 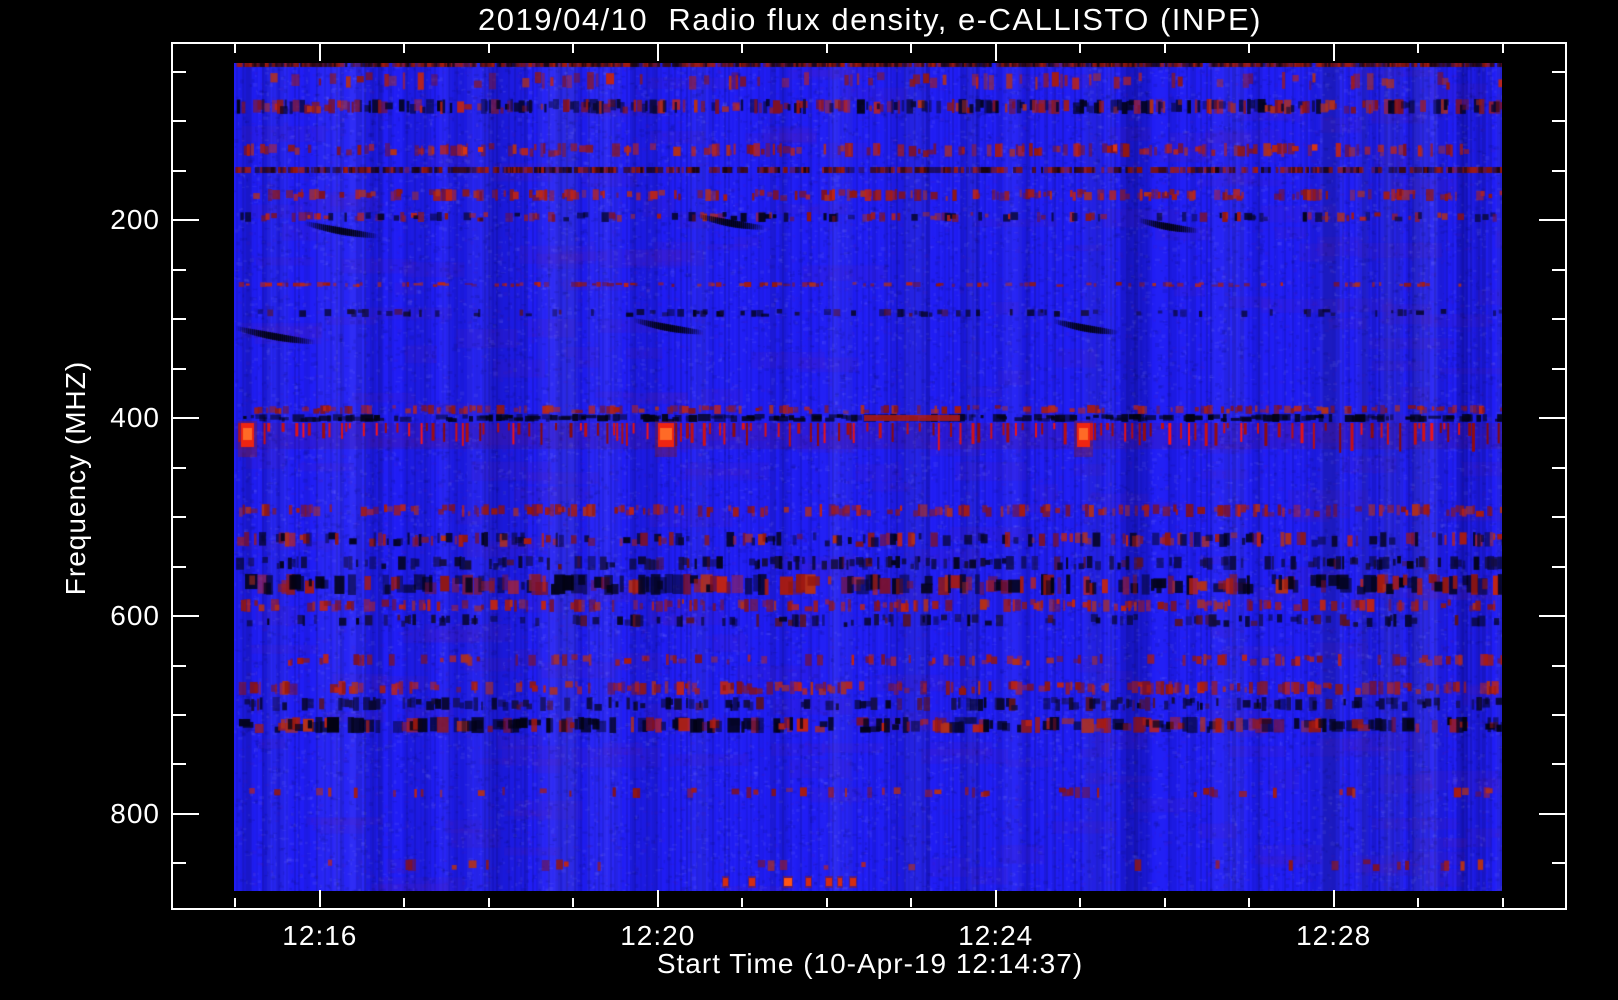 What do you see at coordinates (135, 616) in the screenshot?
I see `y-tick-label: 600` at bounding box center [135, 616].